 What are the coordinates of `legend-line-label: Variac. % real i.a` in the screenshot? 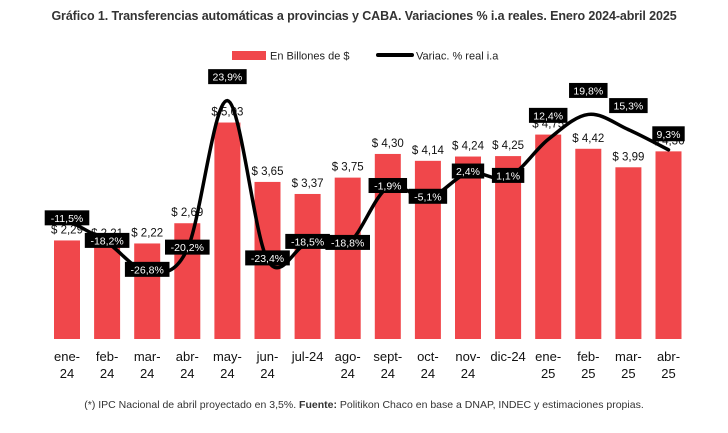 It's located at (457, 57).